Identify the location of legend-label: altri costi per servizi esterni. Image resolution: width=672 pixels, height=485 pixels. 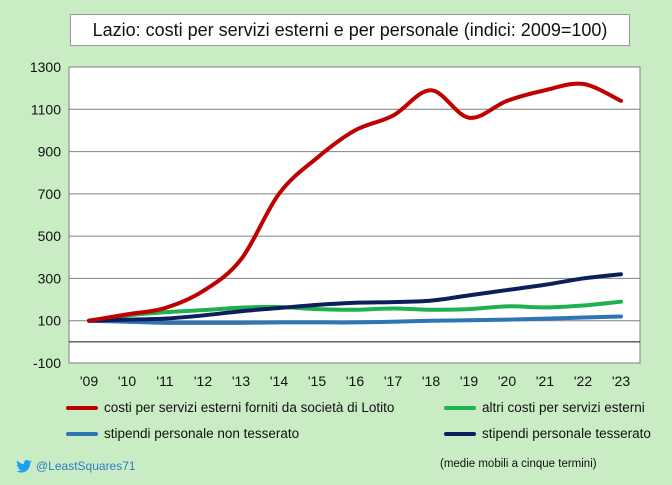
(563, 407).